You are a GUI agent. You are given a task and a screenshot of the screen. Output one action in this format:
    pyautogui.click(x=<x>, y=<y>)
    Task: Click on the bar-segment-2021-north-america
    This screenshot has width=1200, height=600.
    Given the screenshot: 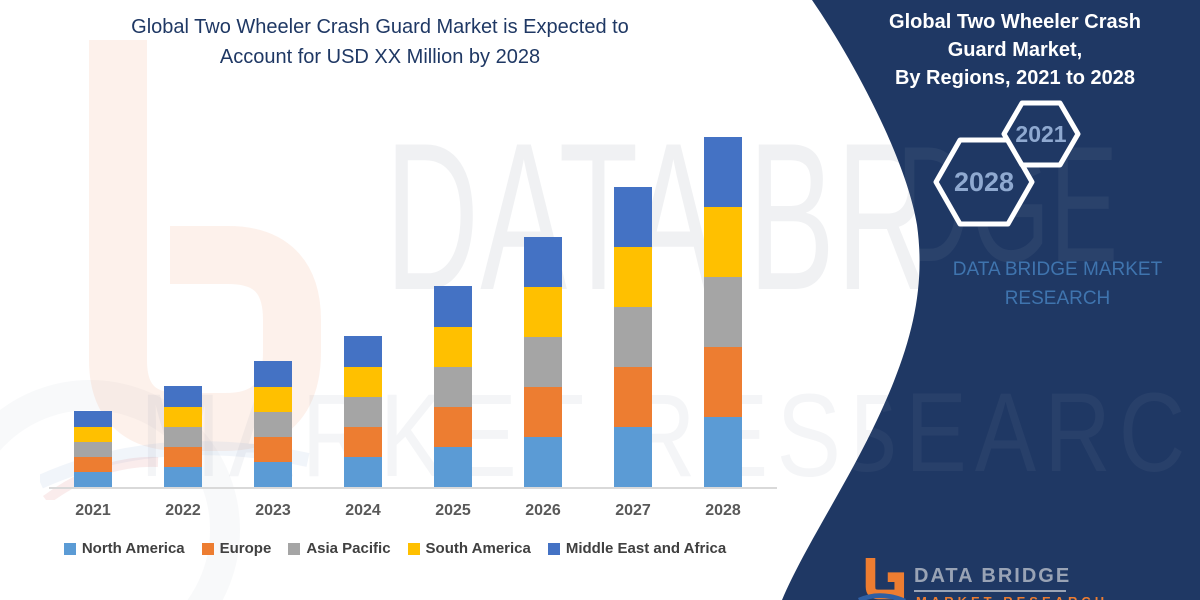 What is the action you would take?
    pyautogui.click(x=93, y=479)
    